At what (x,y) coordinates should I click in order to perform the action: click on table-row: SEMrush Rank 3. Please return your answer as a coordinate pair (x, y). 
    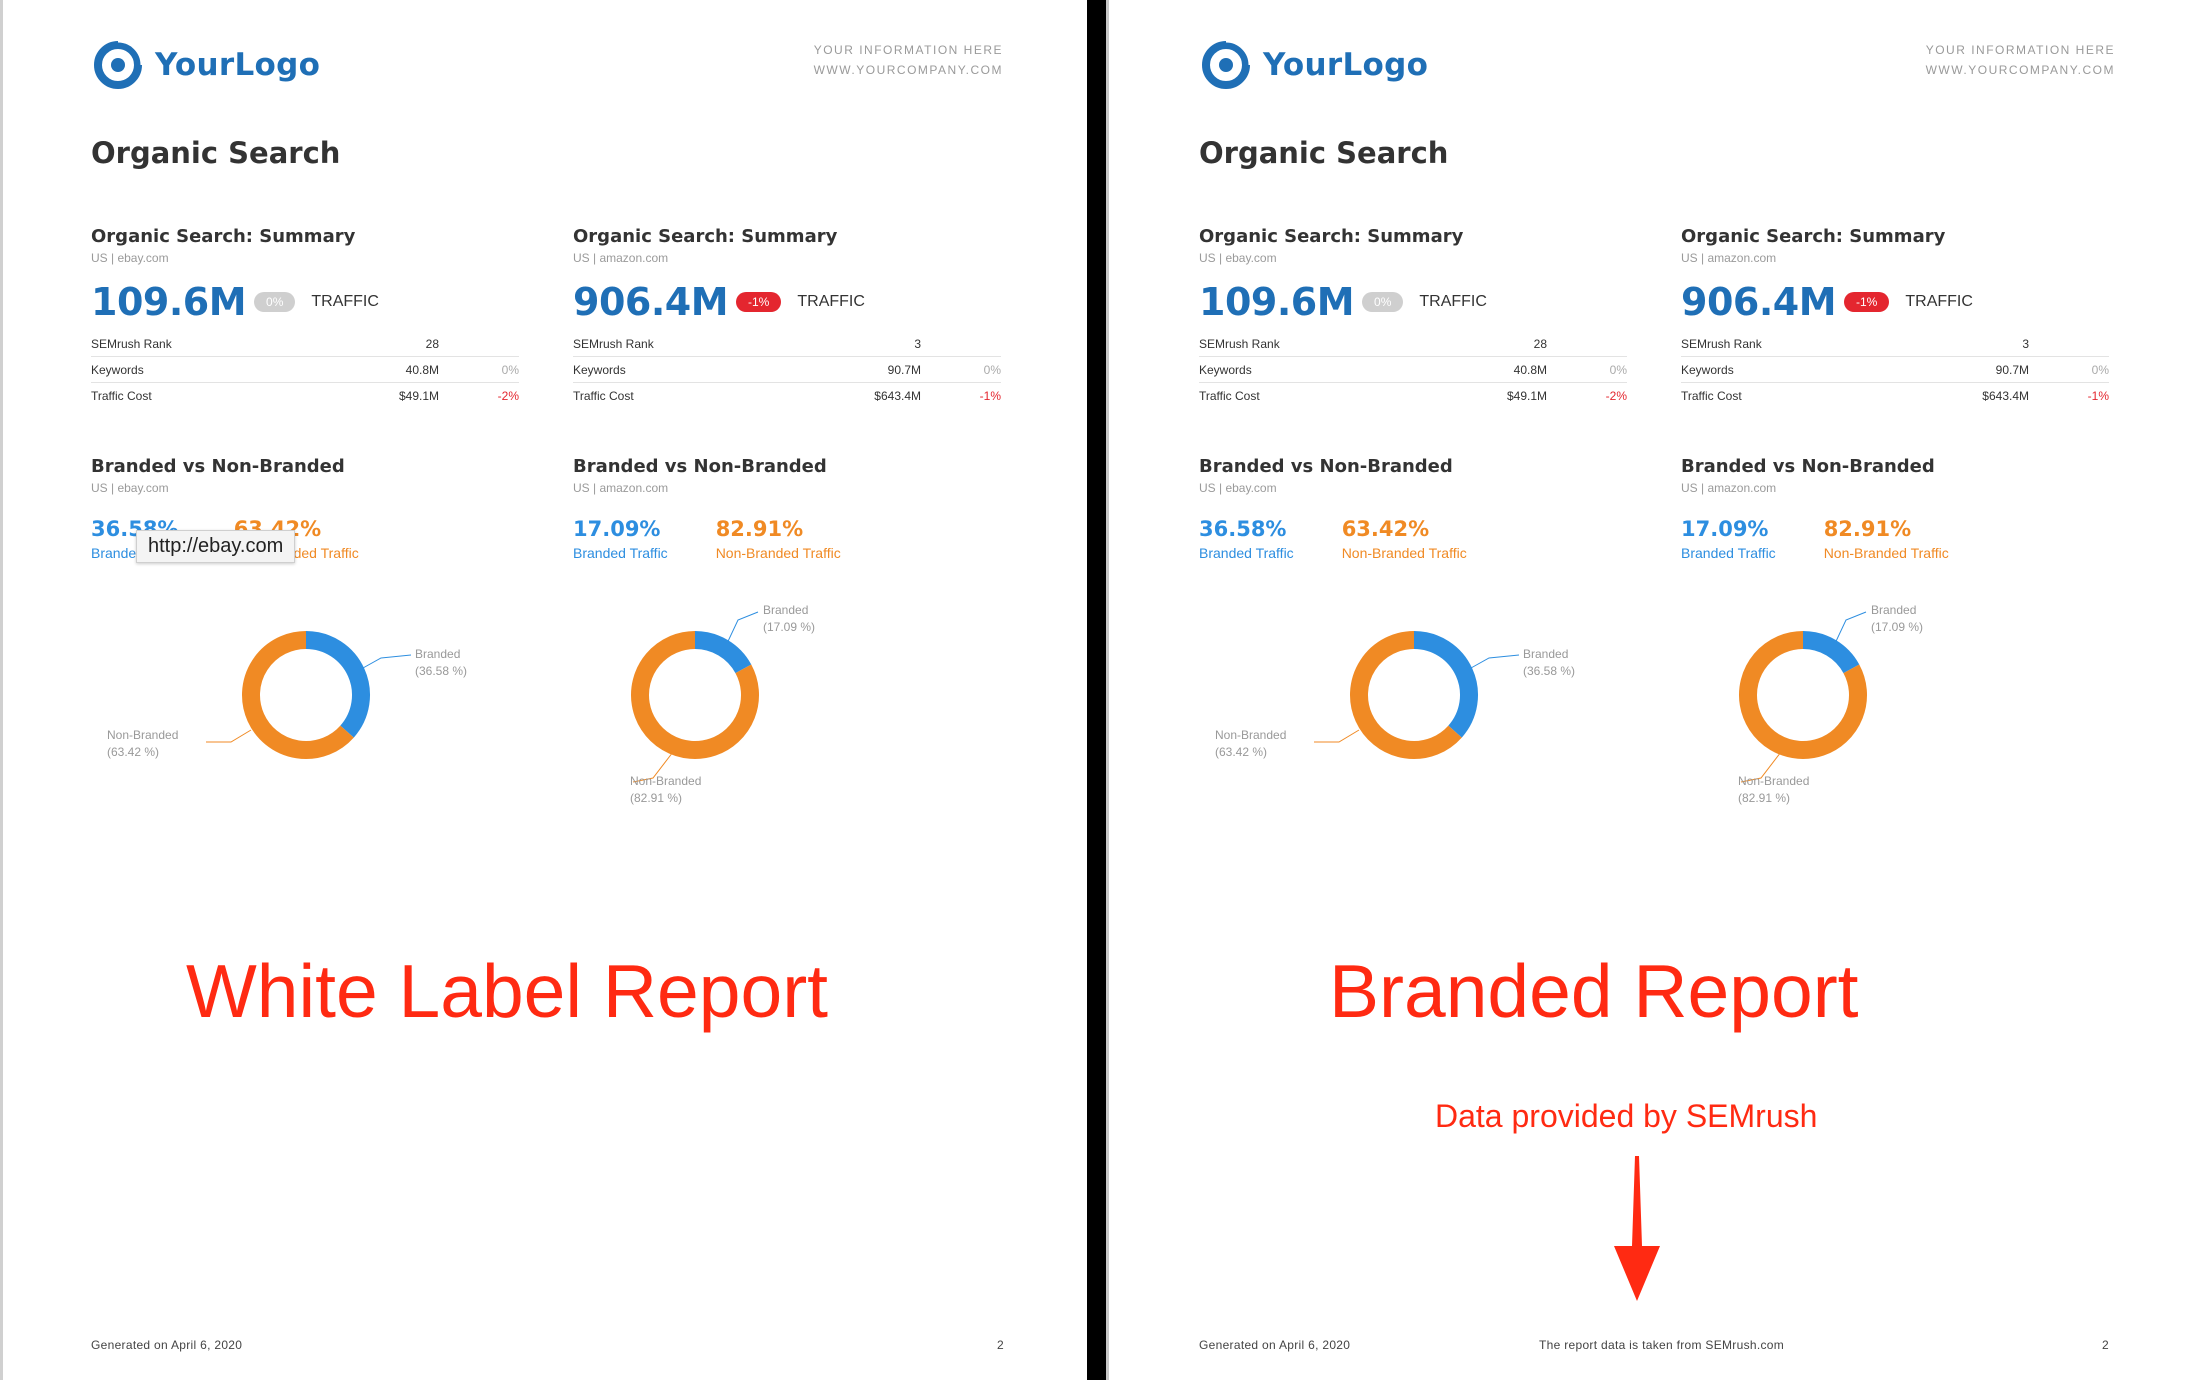
    Looking at the image, I should click on (787, 343).